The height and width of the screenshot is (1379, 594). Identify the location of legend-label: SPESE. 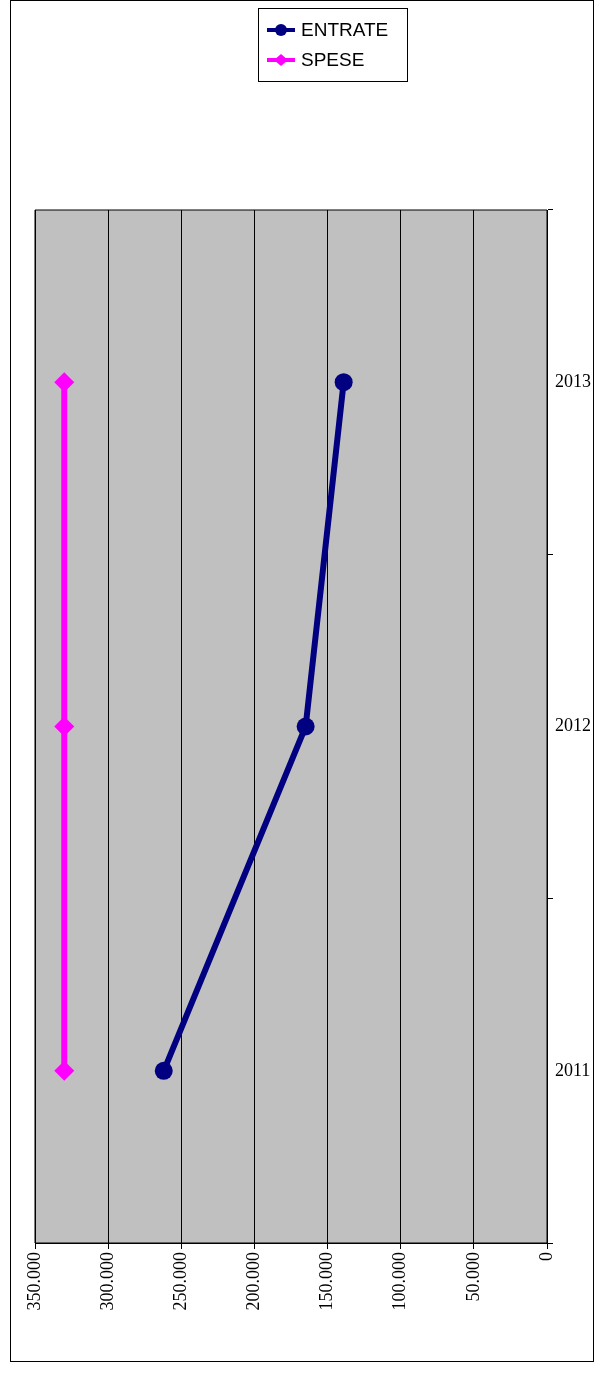
(333, 60).